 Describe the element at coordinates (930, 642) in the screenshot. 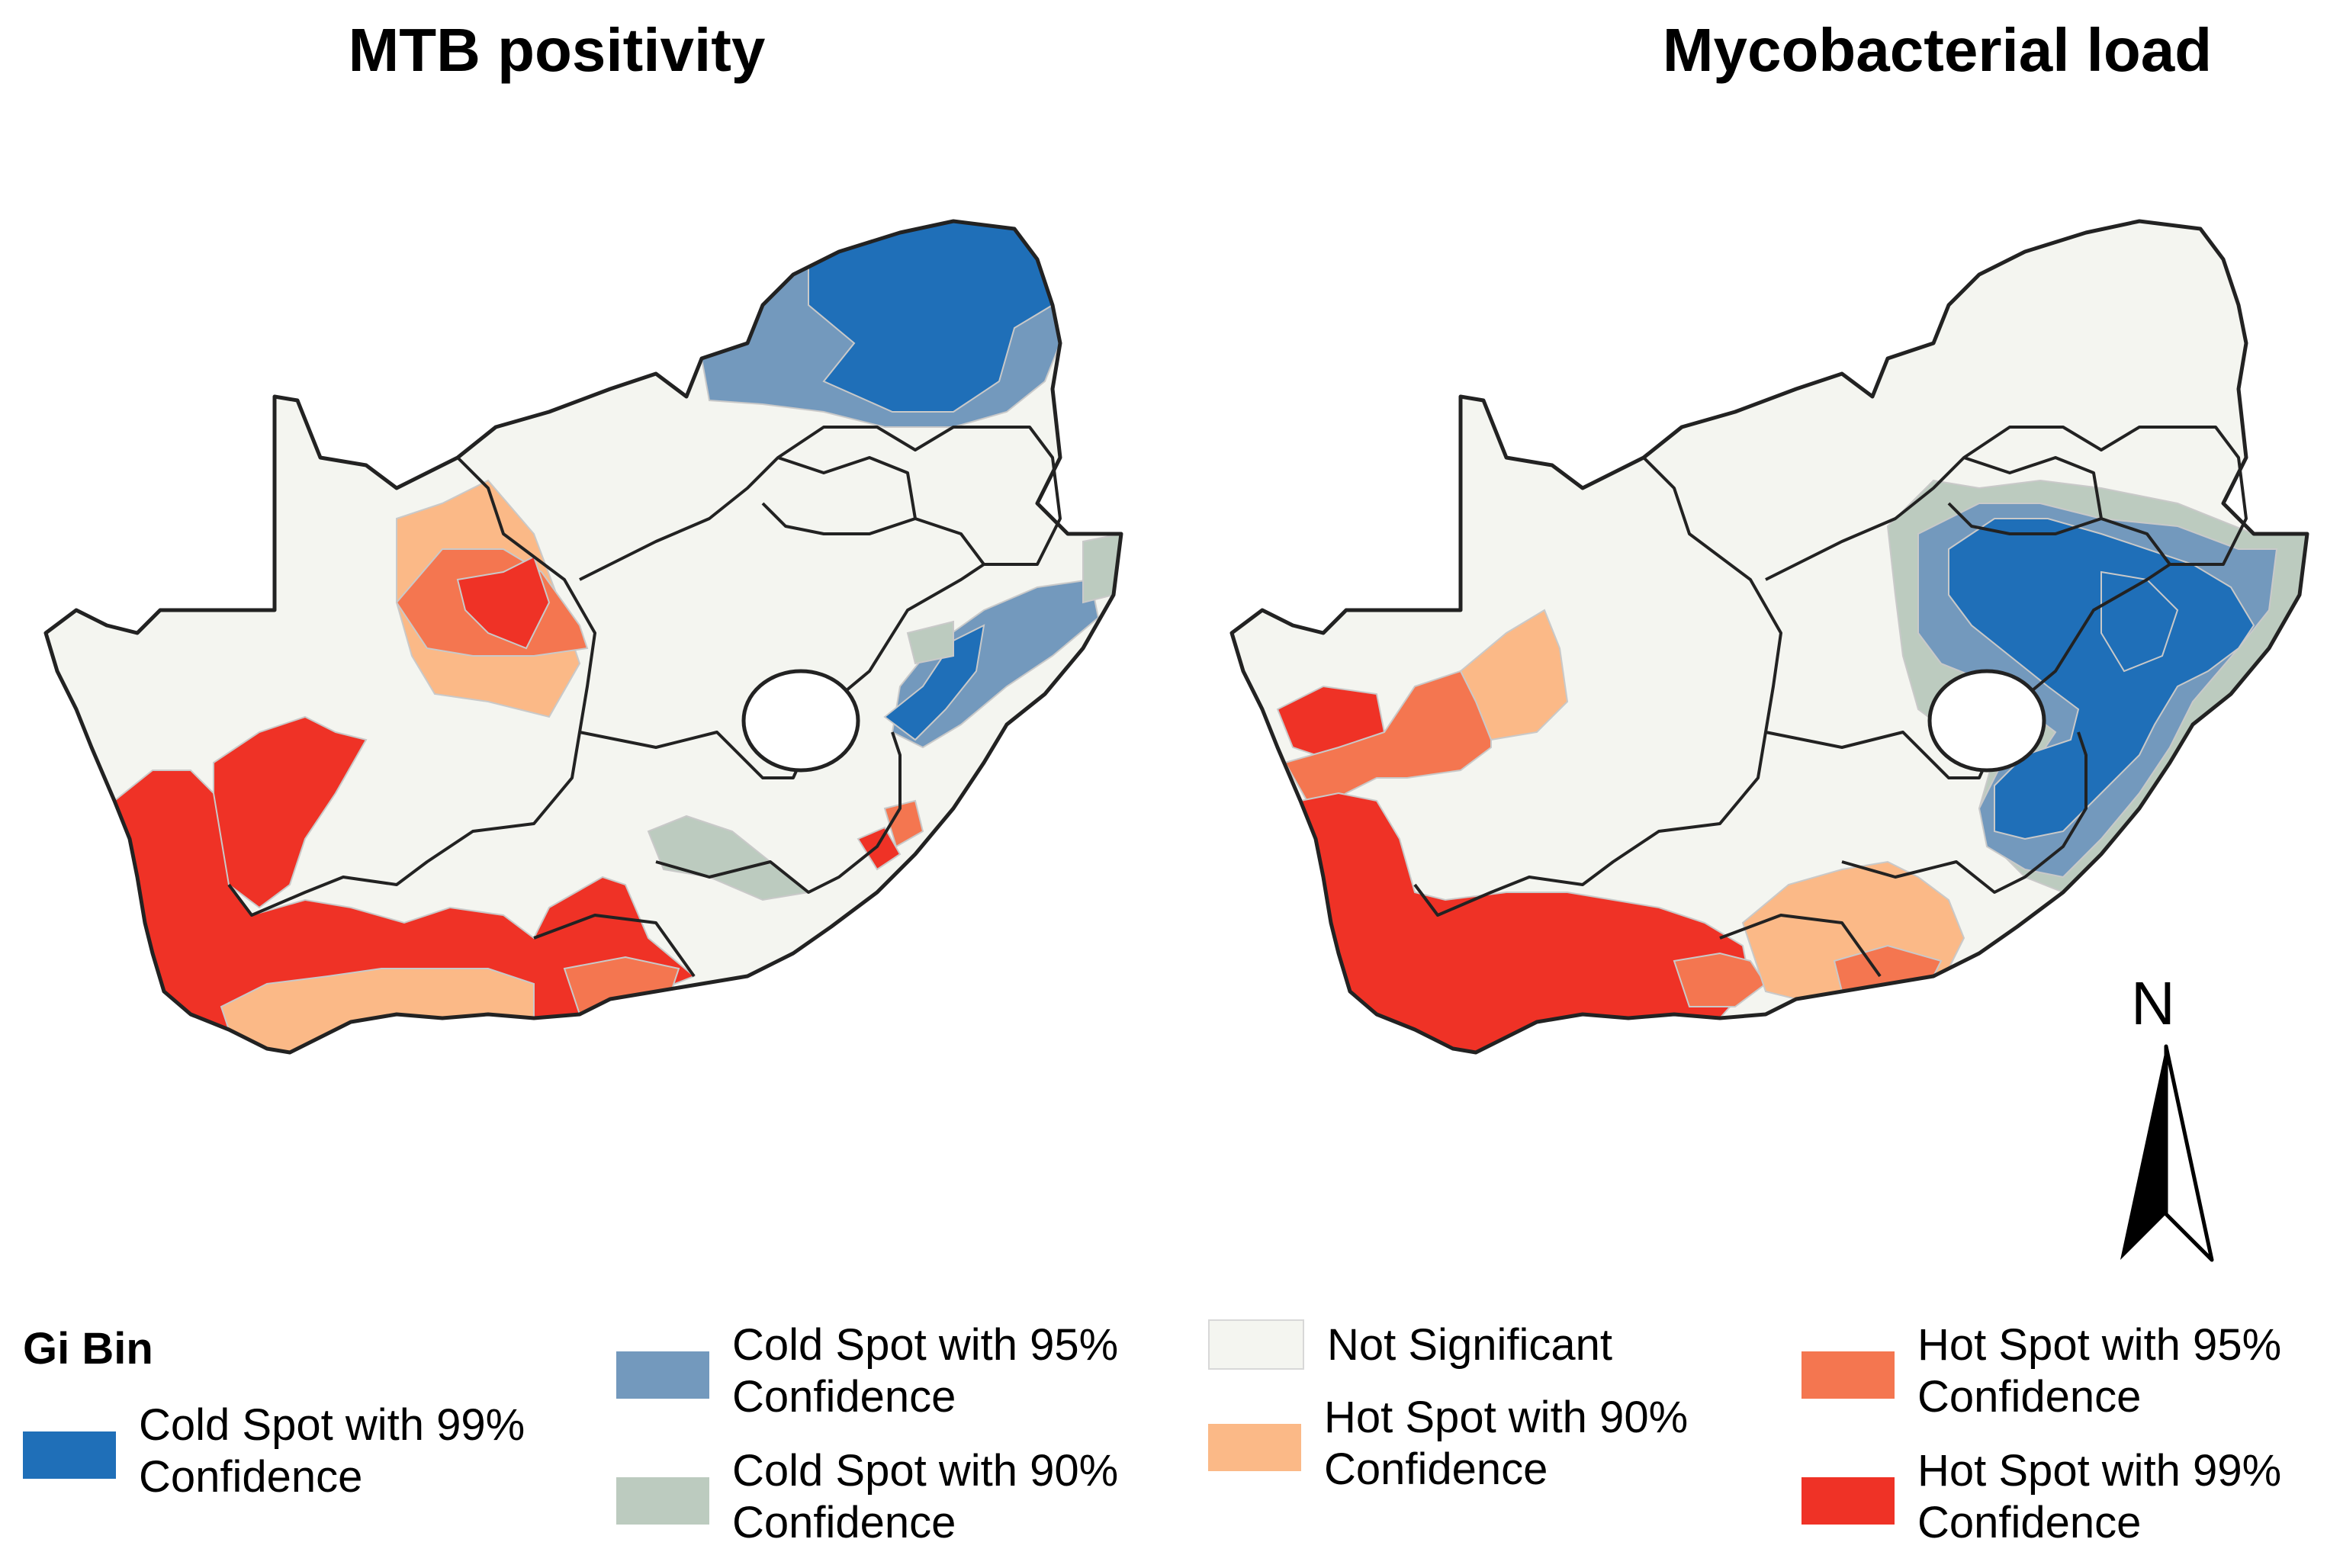

I see `district-cold90` at that location.